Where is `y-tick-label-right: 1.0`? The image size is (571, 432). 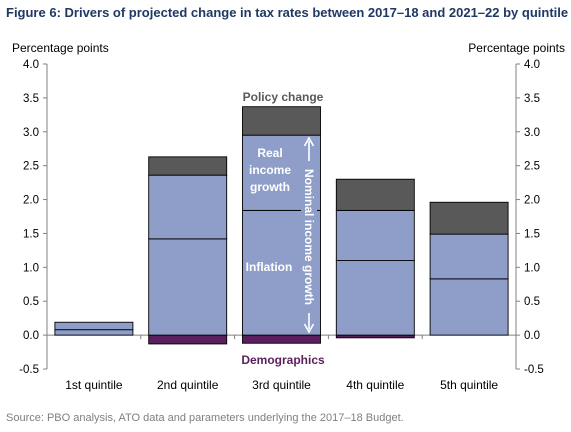 y-tick-label-right: 1.0 is located at coordinates (532, 268).